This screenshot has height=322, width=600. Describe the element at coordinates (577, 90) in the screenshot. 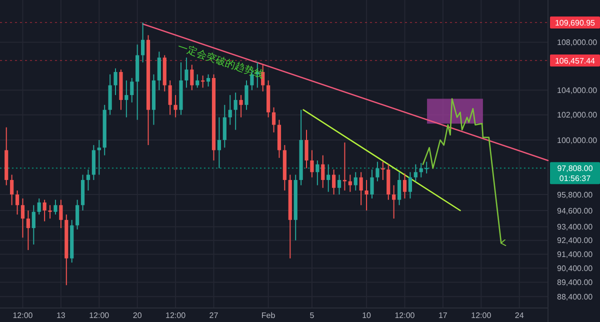

I see `y-tick-label: 104,000.00` at that location.